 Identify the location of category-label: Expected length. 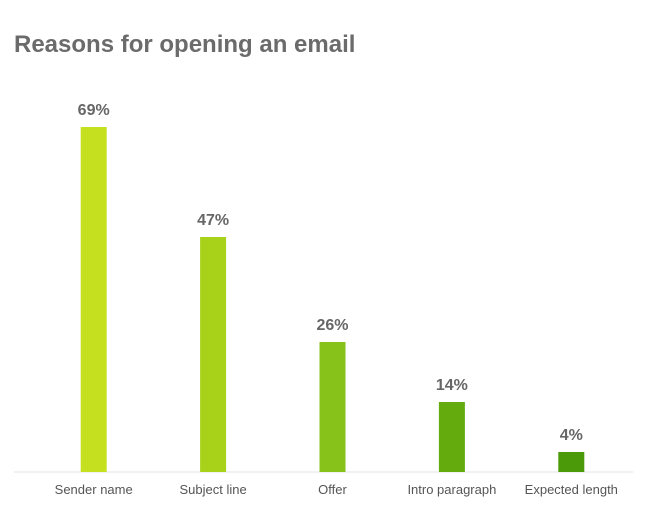
(571, 489).